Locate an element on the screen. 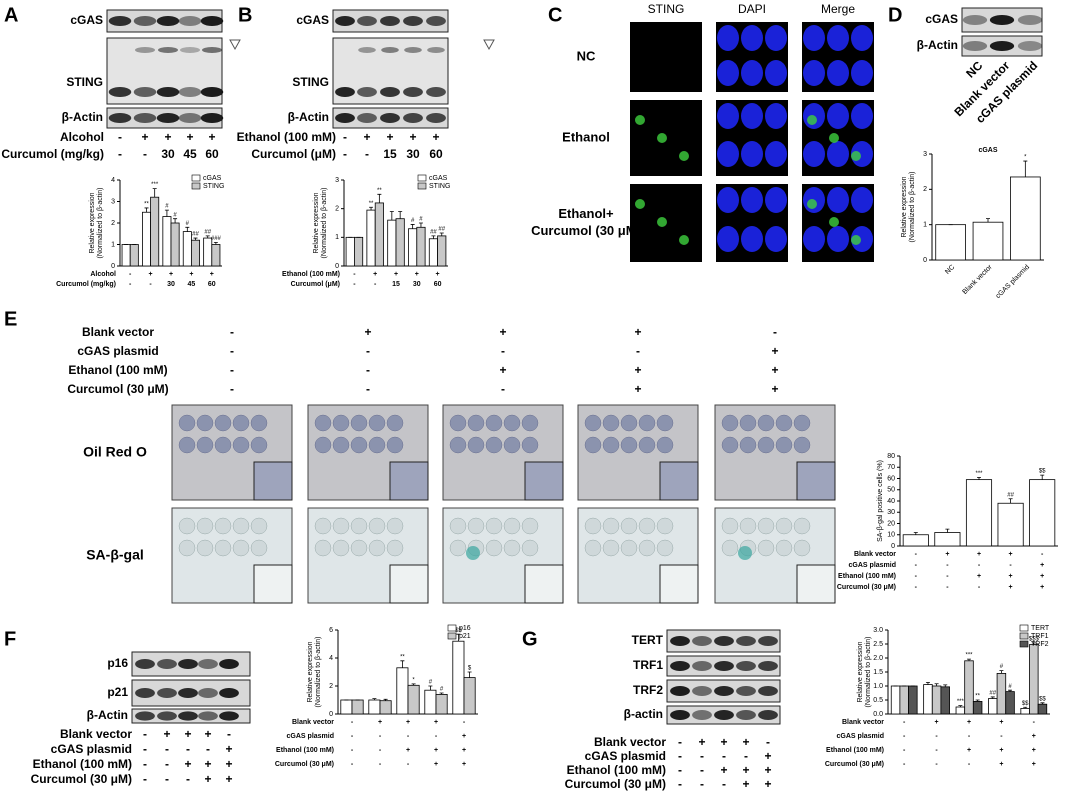 This screenshot has width=1065, height=796. condition-label: Curcumol (30 μM) is located at coordinates (304, 764).